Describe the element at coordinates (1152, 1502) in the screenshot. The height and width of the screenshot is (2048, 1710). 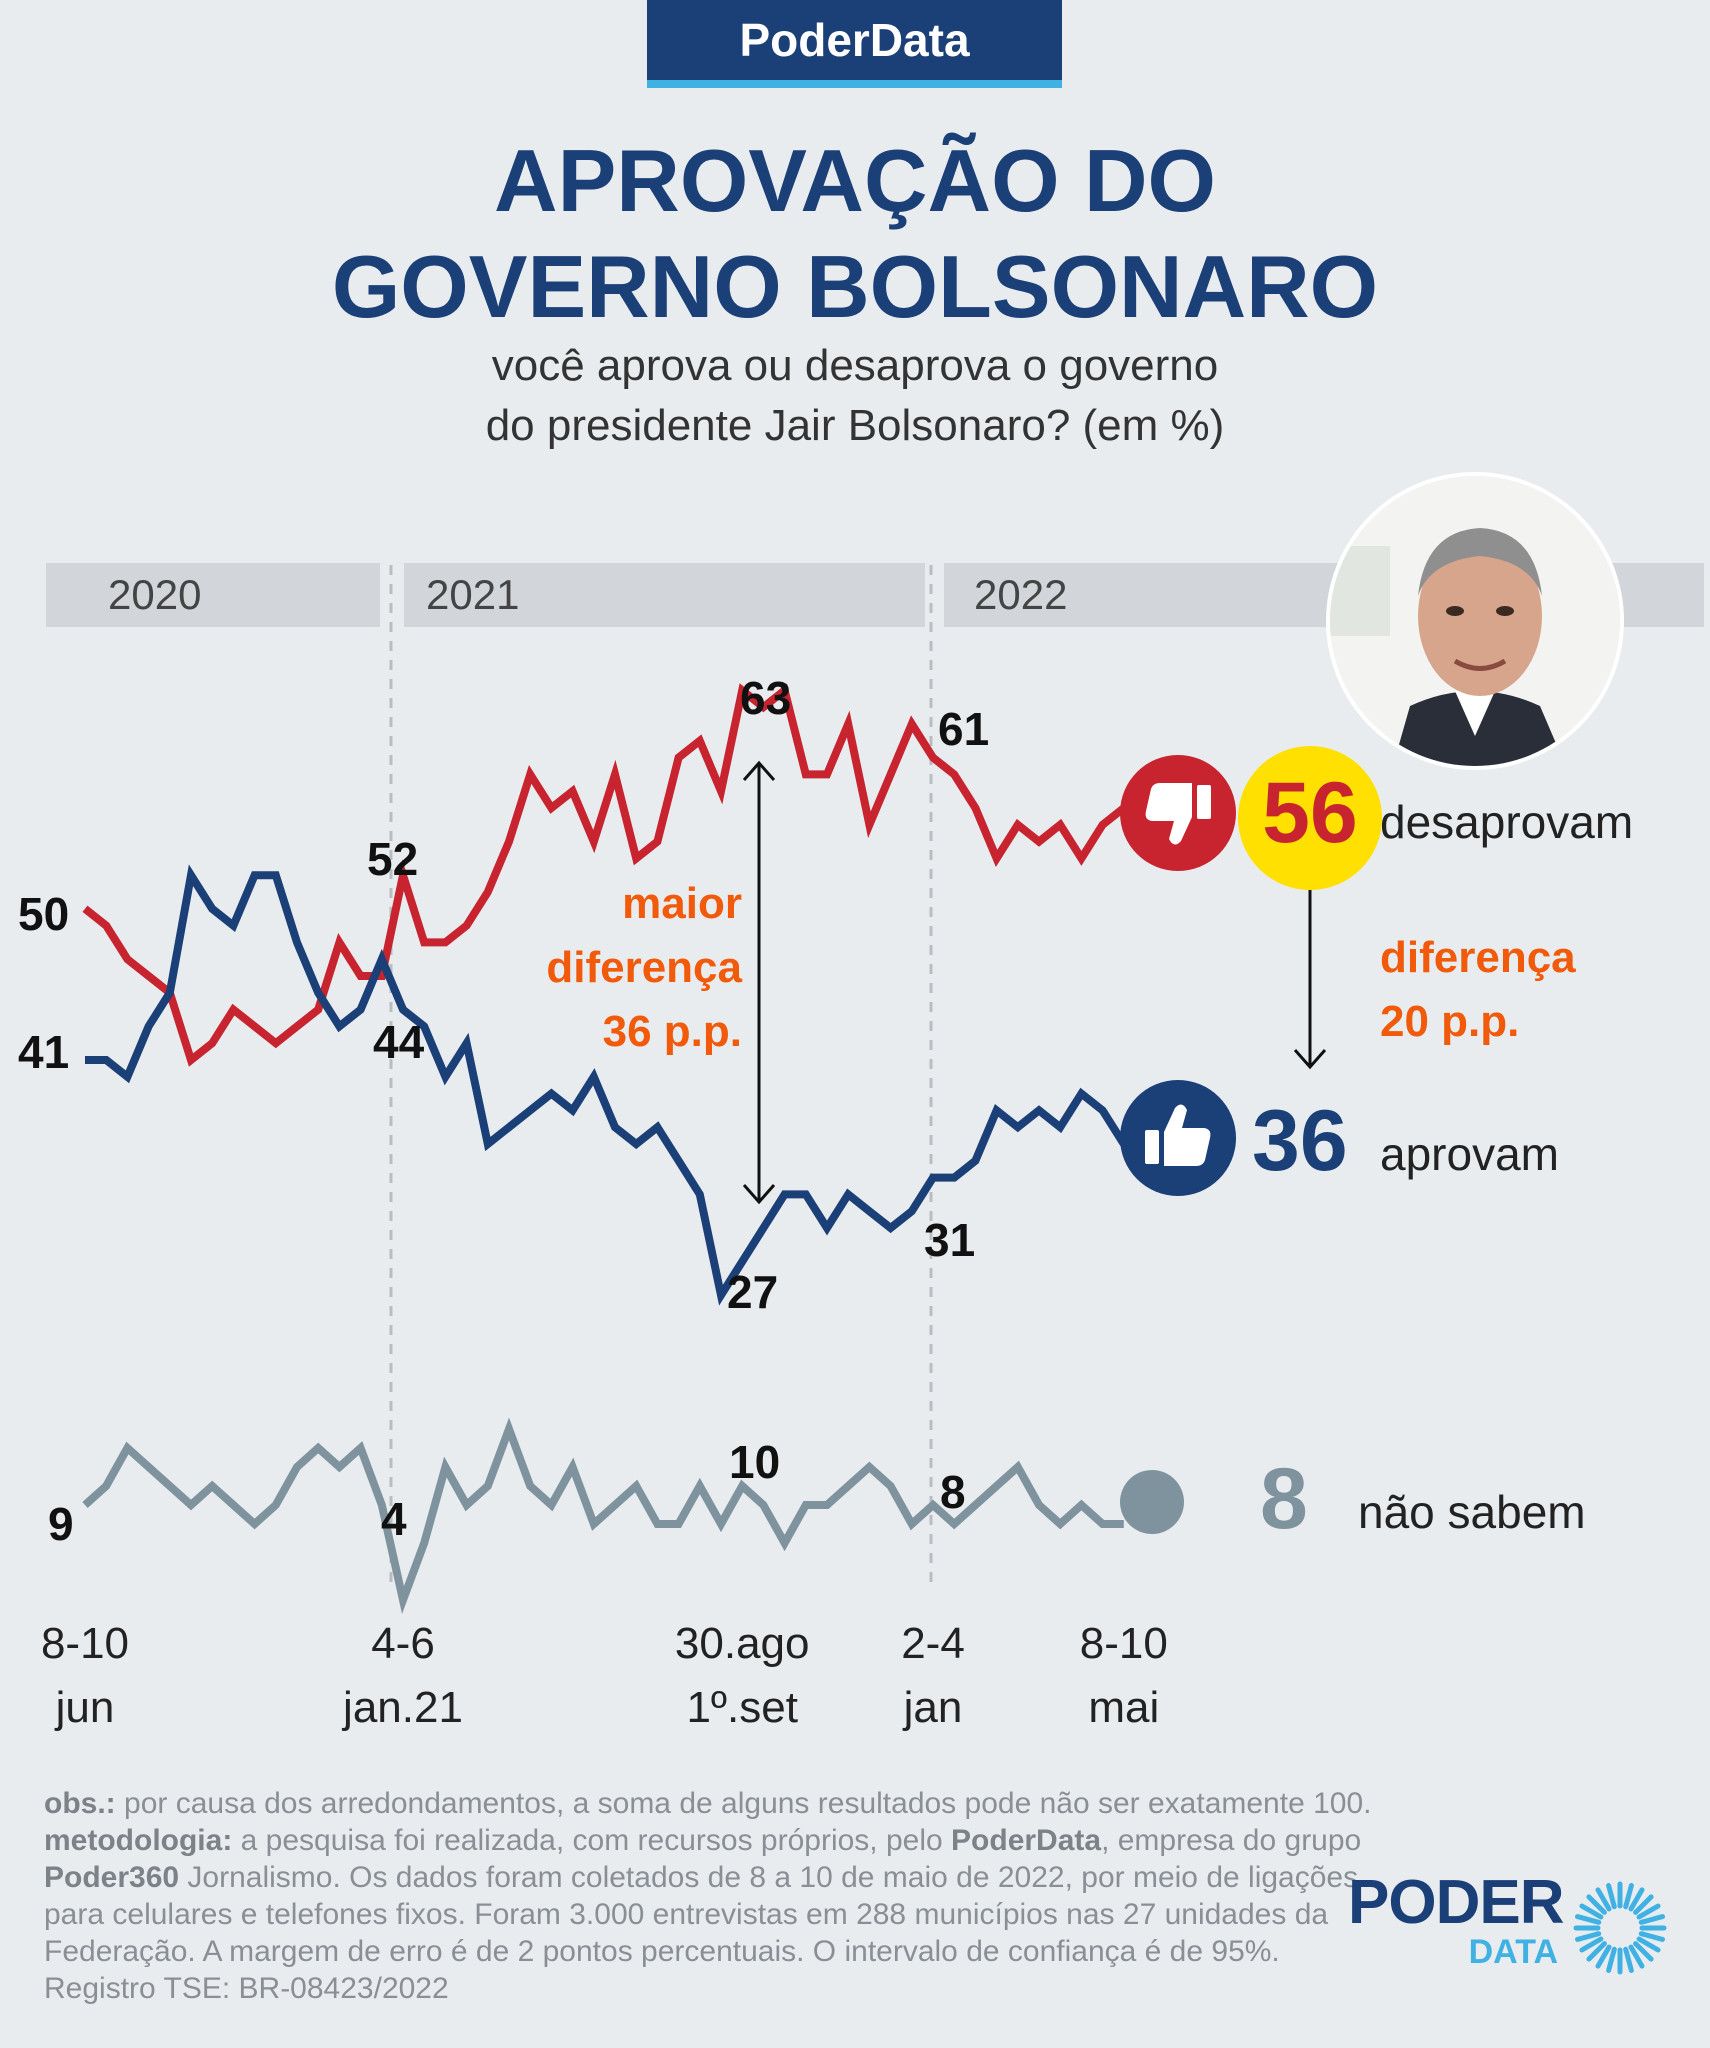
I see `nao-sabem-end-dot` at that location.